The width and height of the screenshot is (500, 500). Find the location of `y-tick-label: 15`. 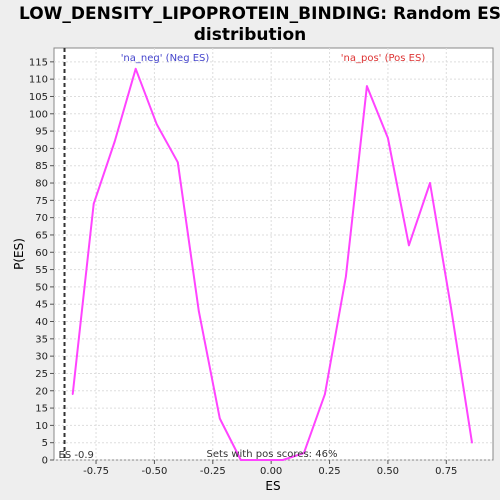

y-tick-label: 15 is located at coordinates (41, 409).